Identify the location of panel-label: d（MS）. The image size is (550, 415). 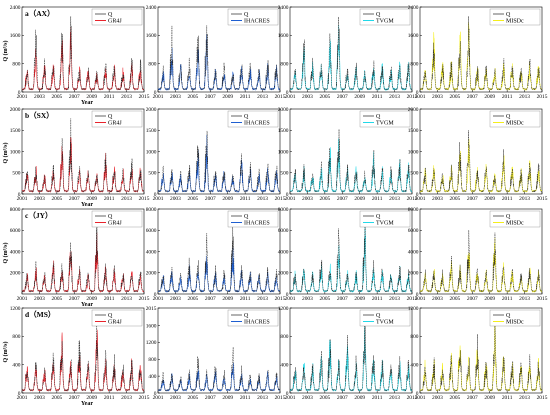
(40, 314).